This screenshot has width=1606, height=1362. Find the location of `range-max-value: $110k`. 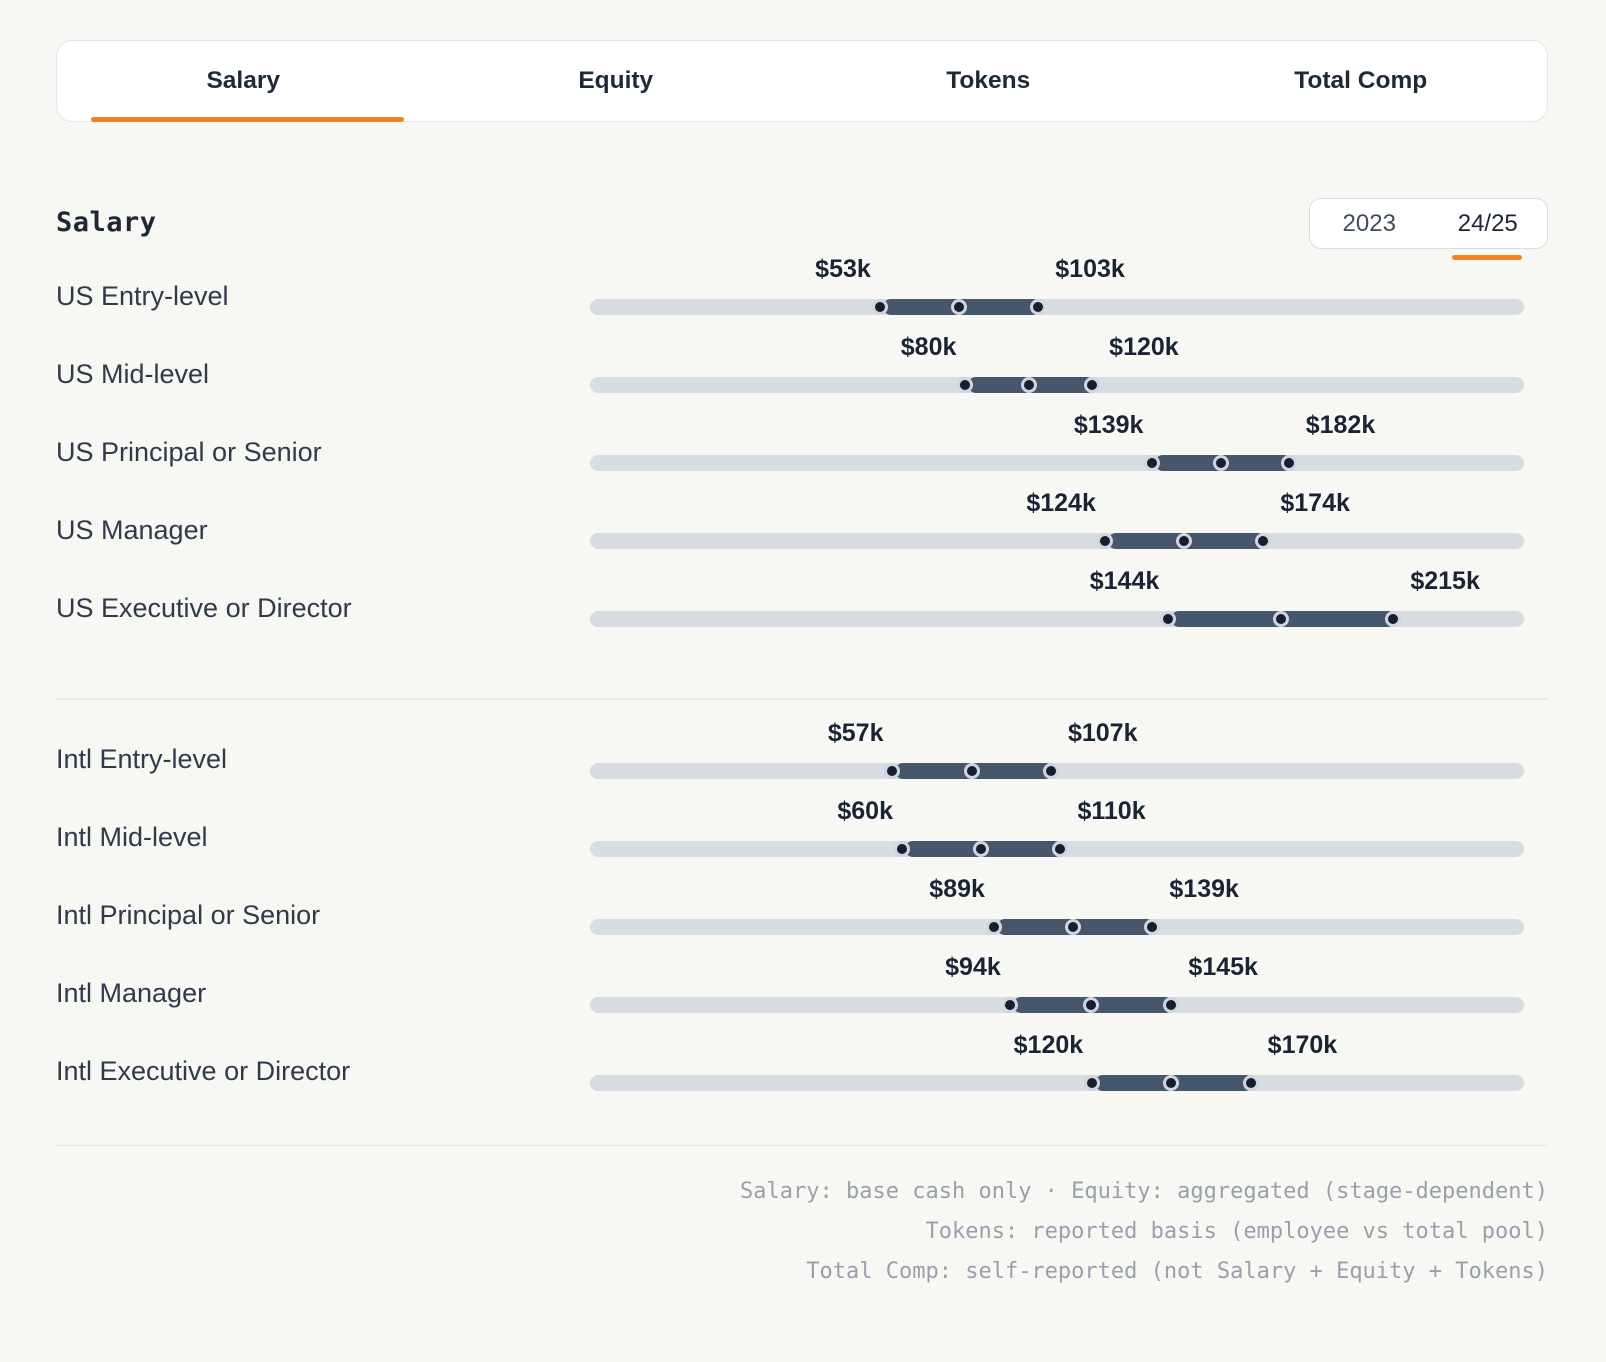

range-max-value: $110k is located at coordinates (1111, 810).